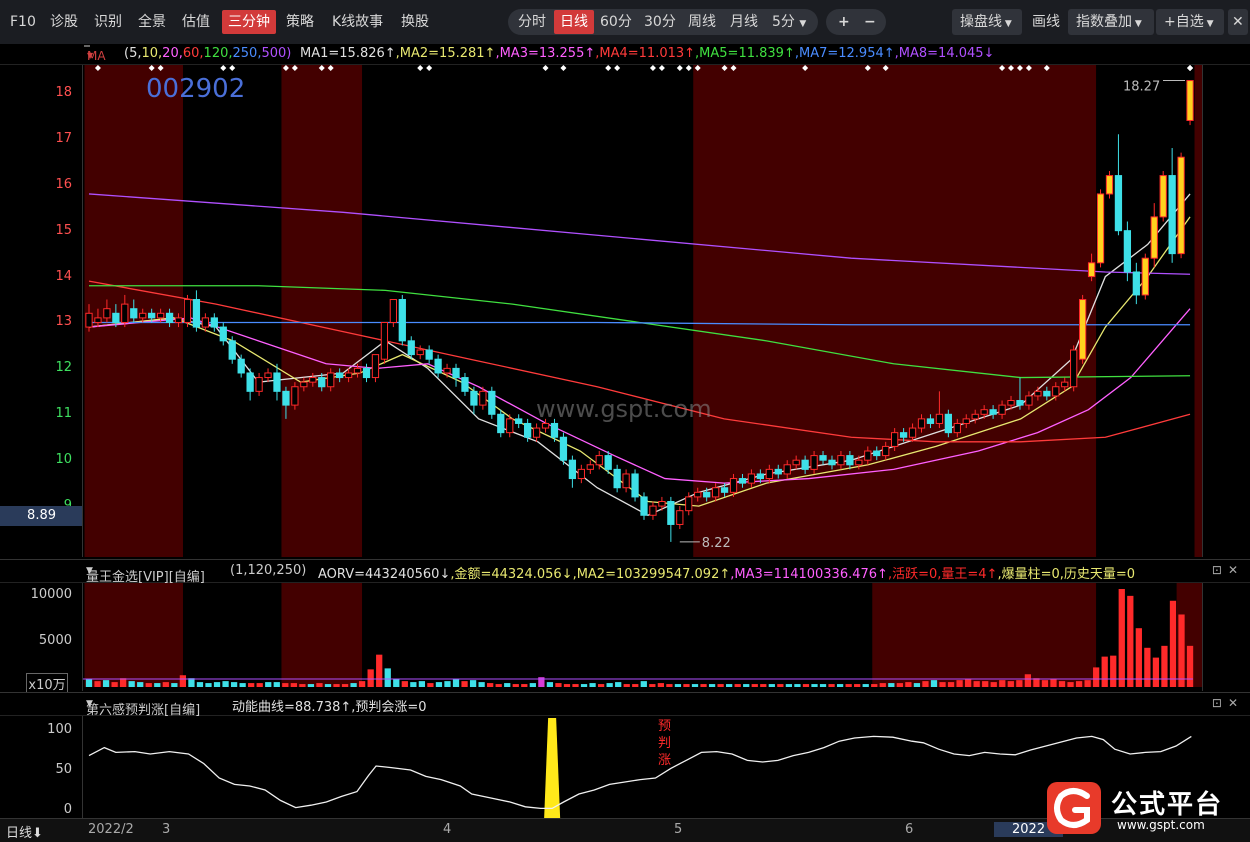 The height and width of the screenshot is (842, 1250). I want to click on period-daily: 日线, so click(574, 22).